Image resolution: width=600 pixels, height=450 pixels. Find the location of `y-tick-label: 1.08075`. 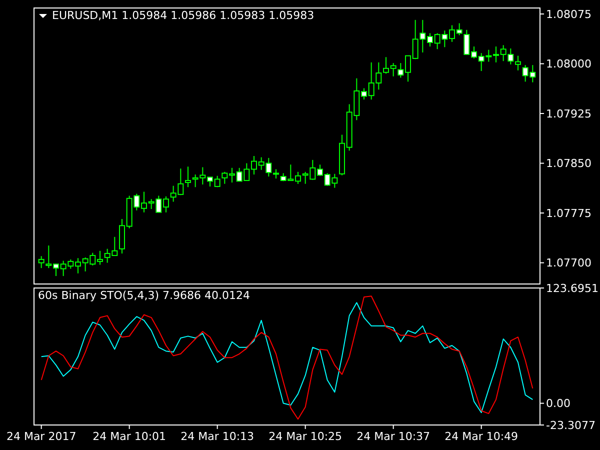

y-tick-label: 1.08075 is located at coordinates (569, 14).